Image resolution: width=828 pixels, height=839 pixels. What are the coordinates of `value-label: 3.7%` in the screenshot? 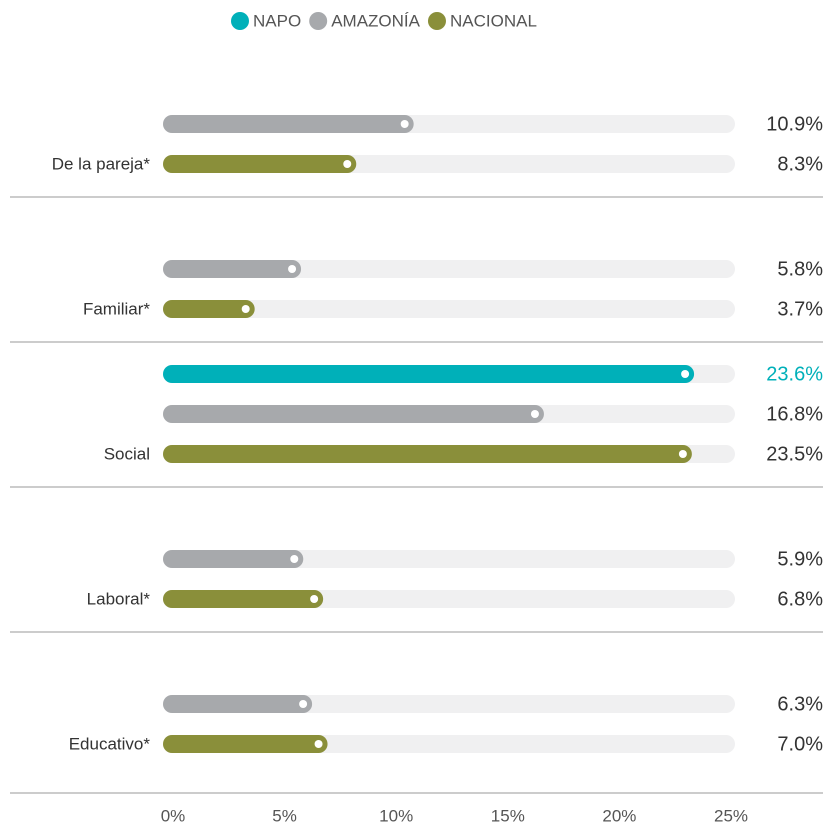 It's located at (800, 309).